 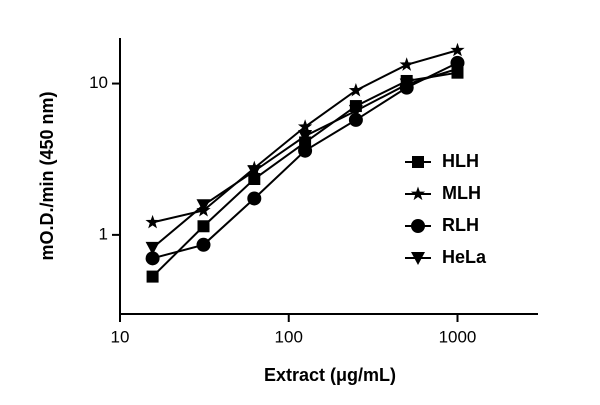 I want to click on legend-label: RLH, so click(x=460, y=225).